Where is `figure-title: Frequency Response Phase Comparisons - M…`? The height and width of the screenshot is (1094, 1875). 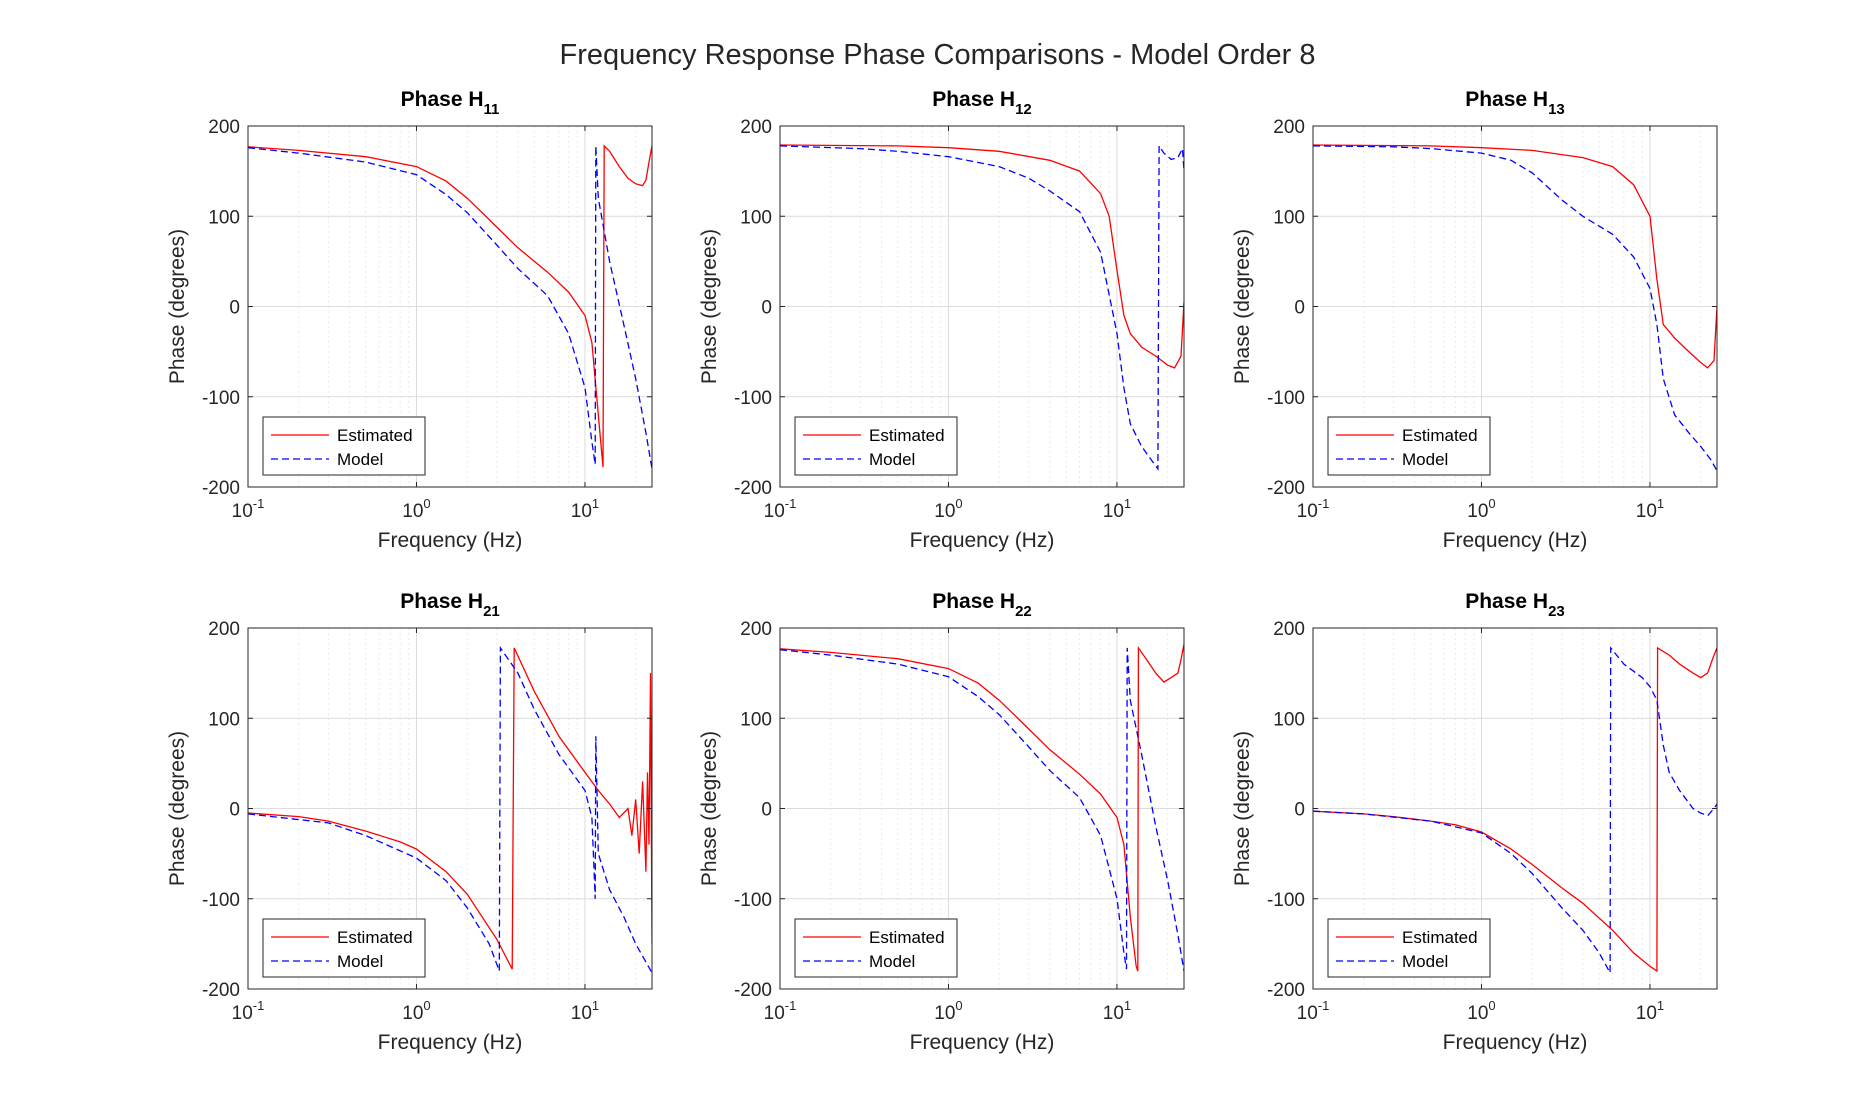
figure-title: Frequency Response Phase Comparisons - M… is located at coordinates (938, 55).